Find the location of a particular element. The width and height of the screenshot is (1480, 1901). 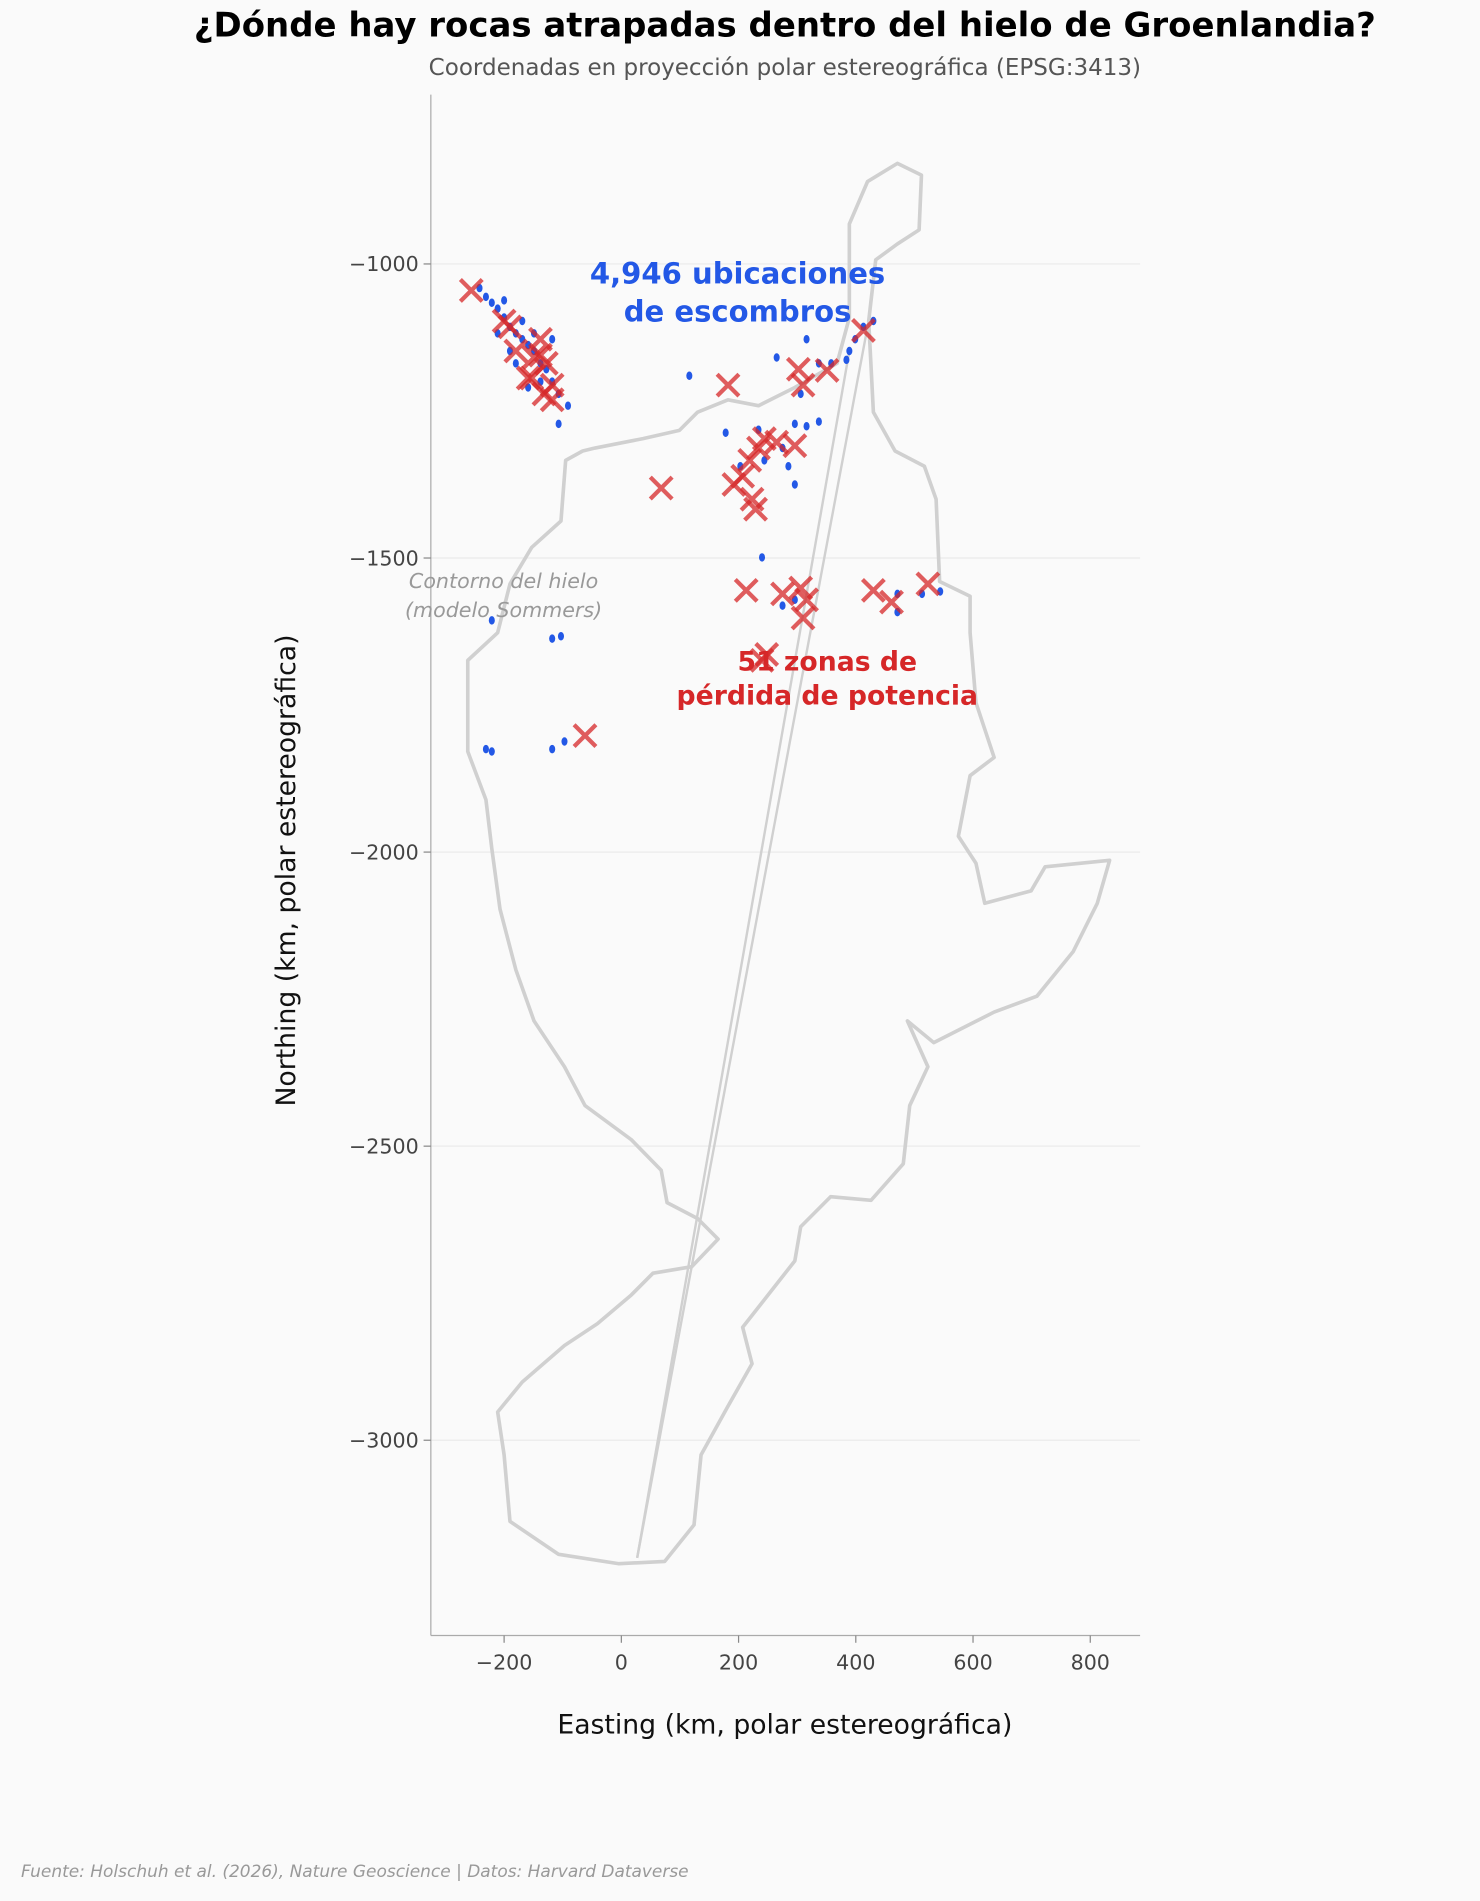

y-tick-label: −1000 is located at coordinates (384, 264).